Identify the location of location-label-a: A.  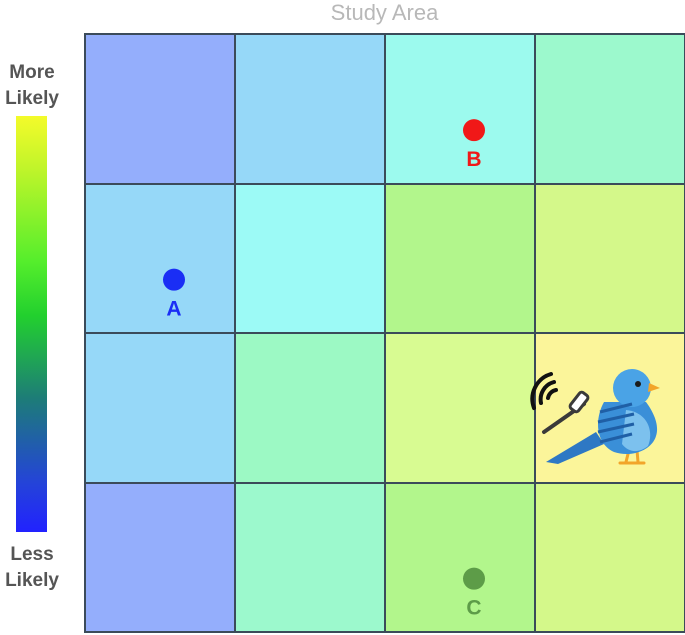
(173, 309).